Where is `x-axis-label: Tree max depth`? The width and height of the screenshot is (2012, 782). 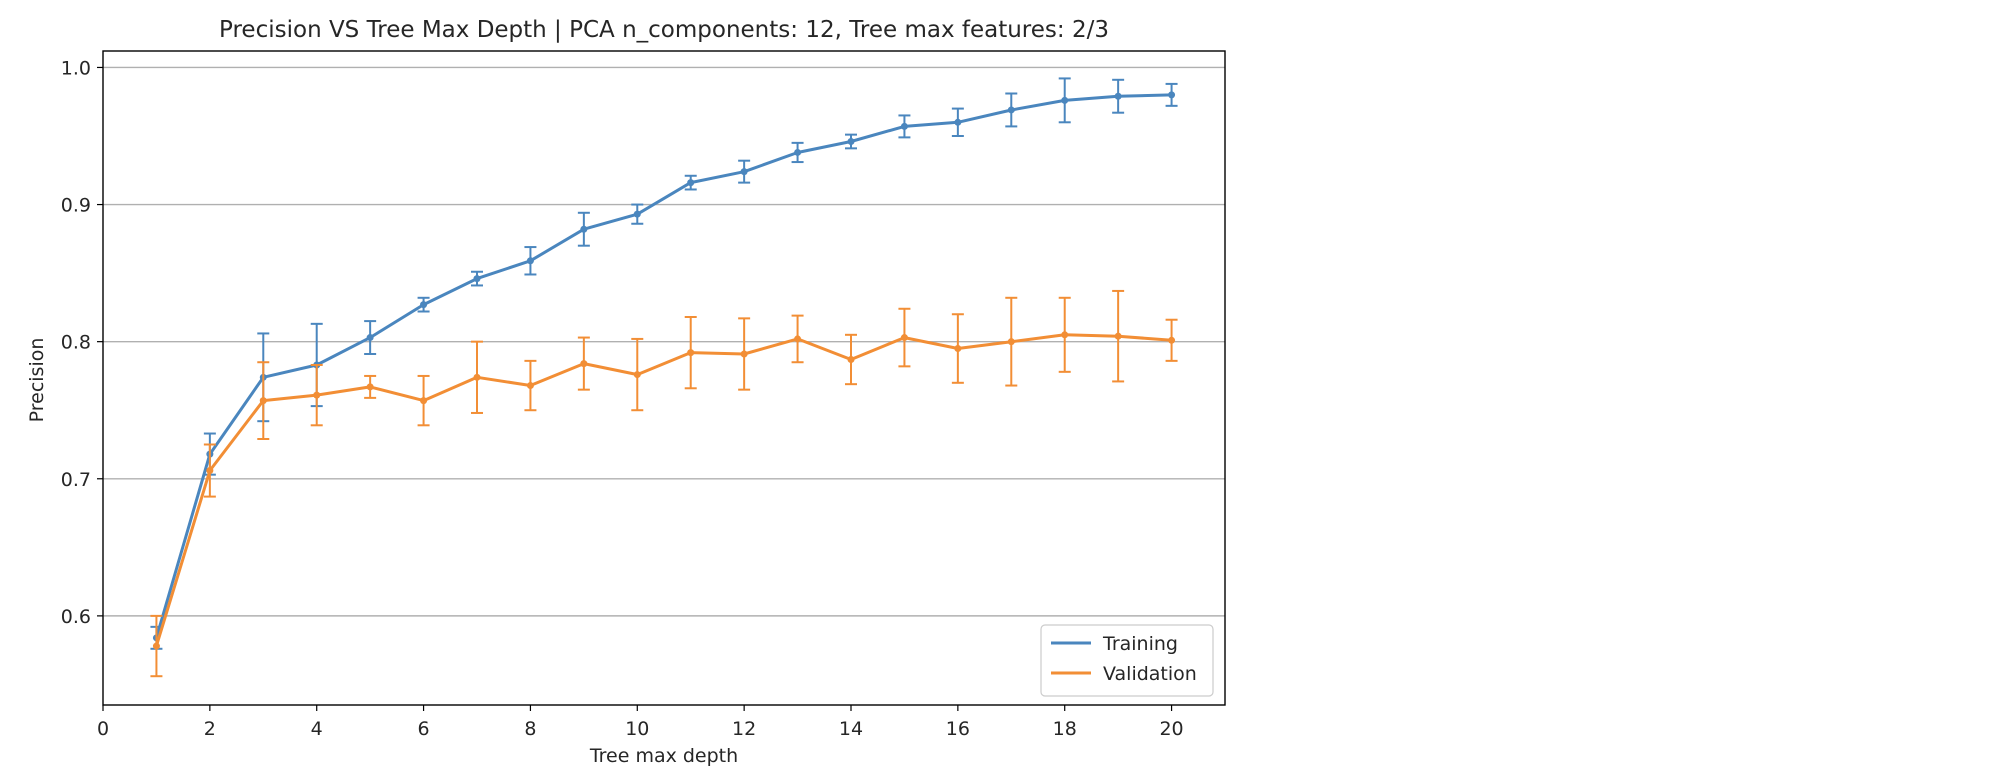 x-axis-label: Tree max depth is located at coordinates (663, 756).